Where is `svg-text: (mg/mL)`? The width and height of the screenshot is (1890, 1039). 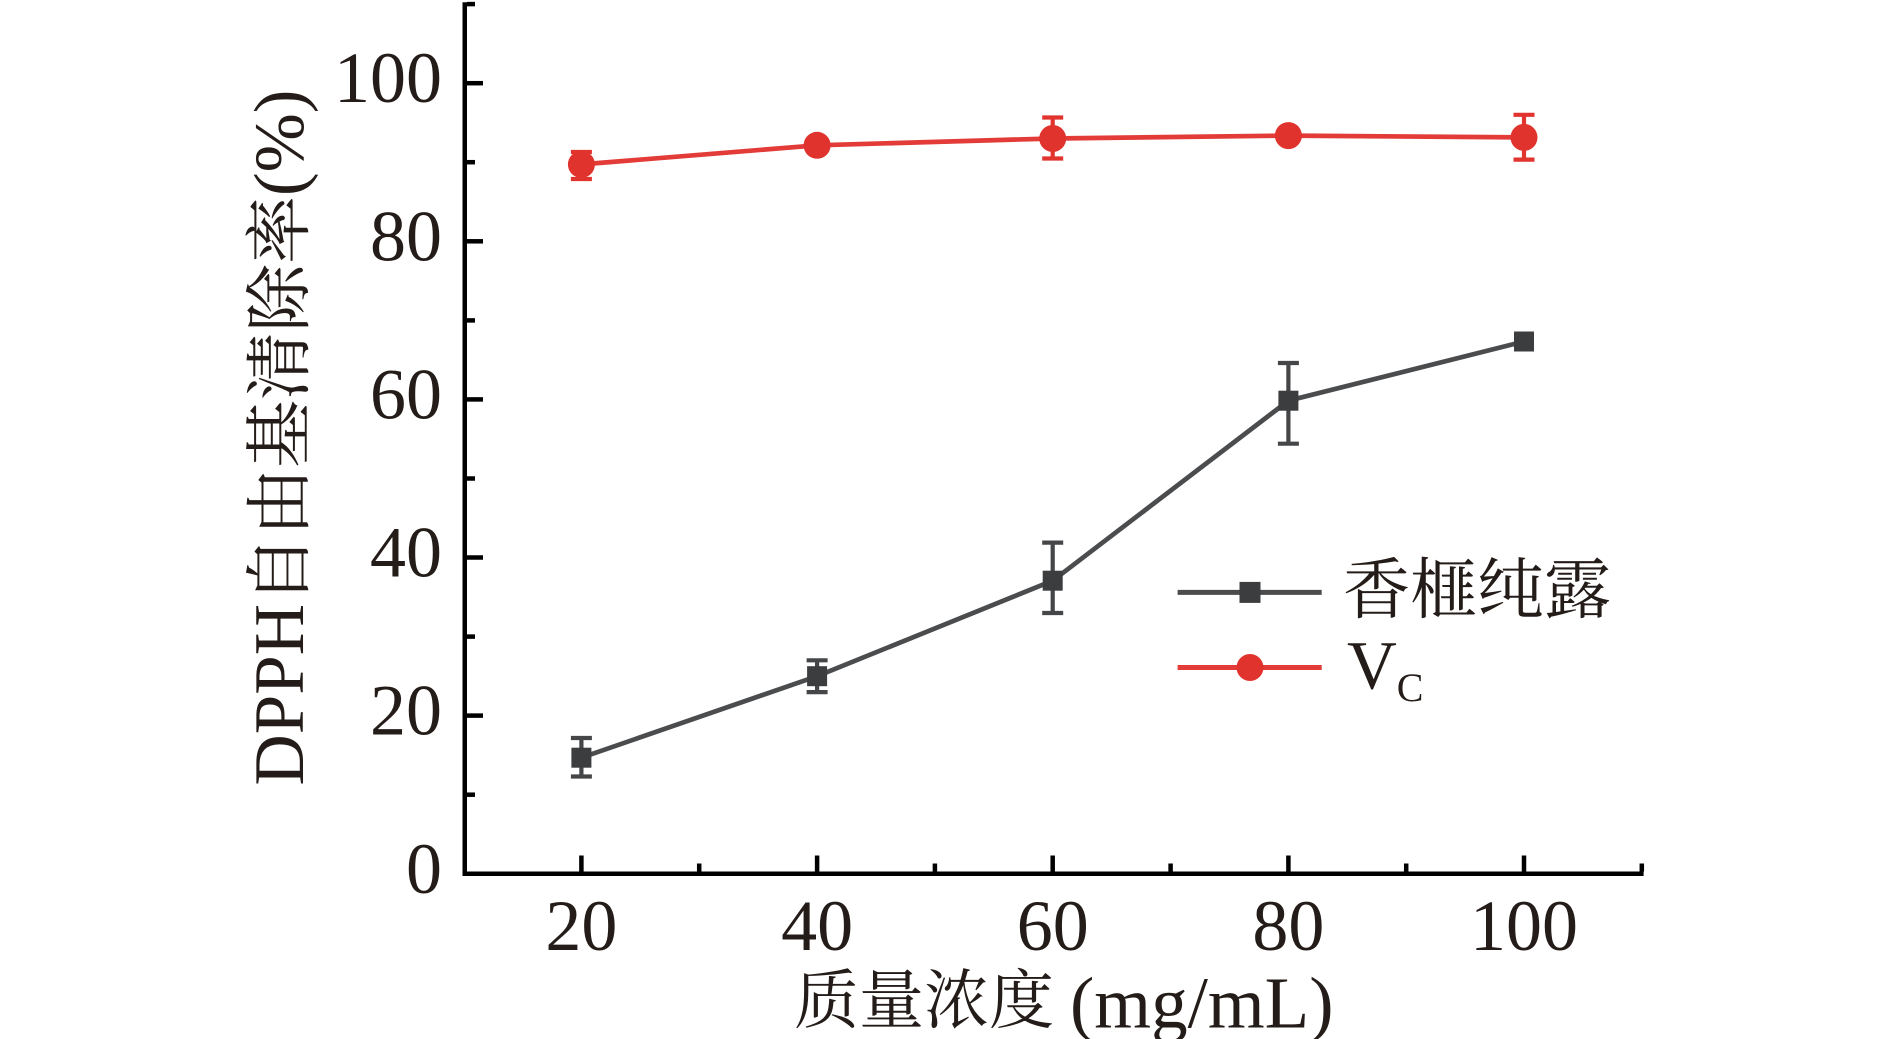 svg-text: (mg/mL) is located at coordinates (1202, 1001).